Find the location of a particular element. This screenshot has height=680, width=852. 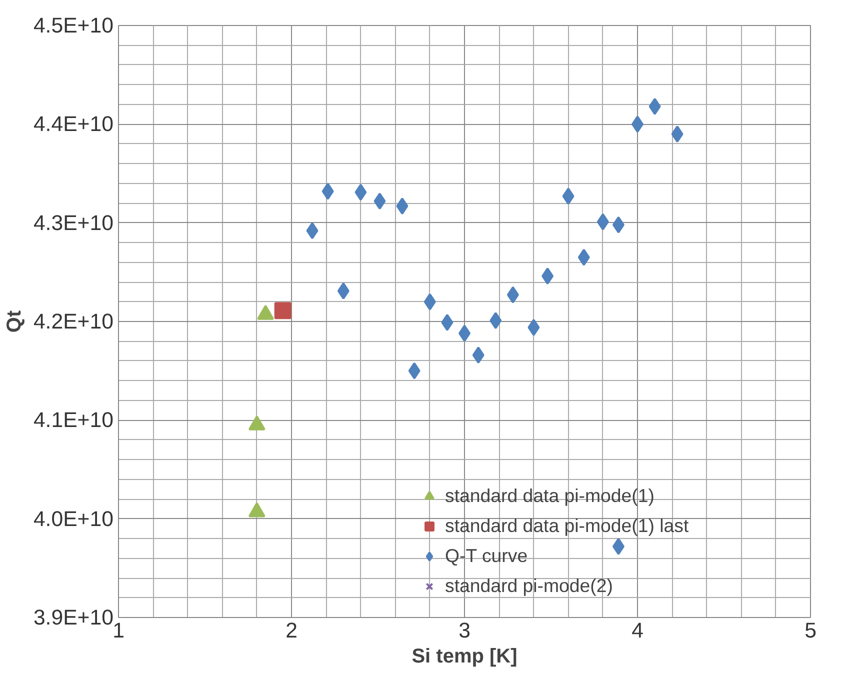

legend-label: Q-T curve is located at coordinates (486, 556).